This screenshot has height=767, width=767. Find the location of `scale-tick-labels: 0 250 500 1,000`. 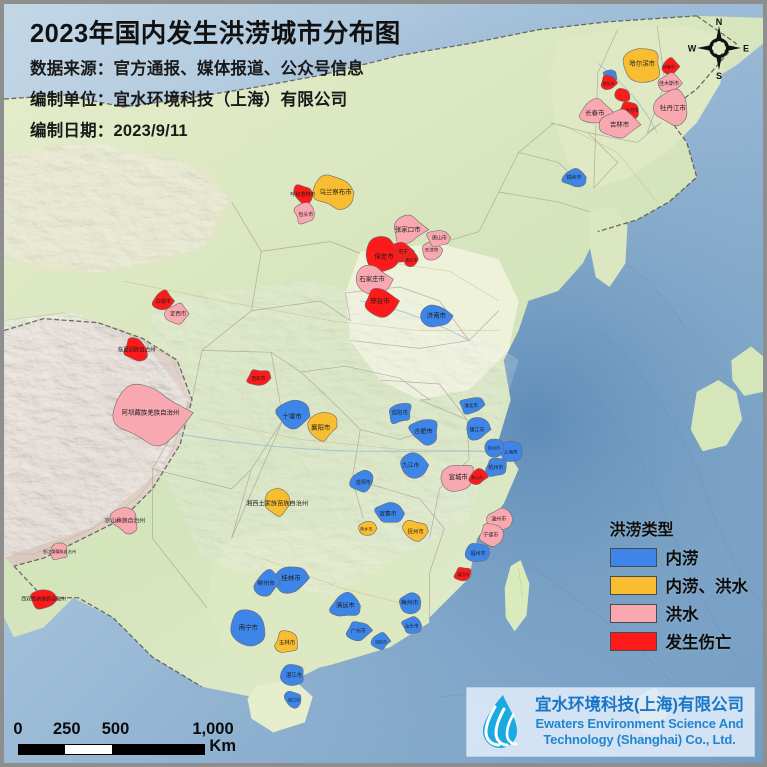

scale-tick-labels: 0 250 500 1,000 is located at coordinates (124, 728).